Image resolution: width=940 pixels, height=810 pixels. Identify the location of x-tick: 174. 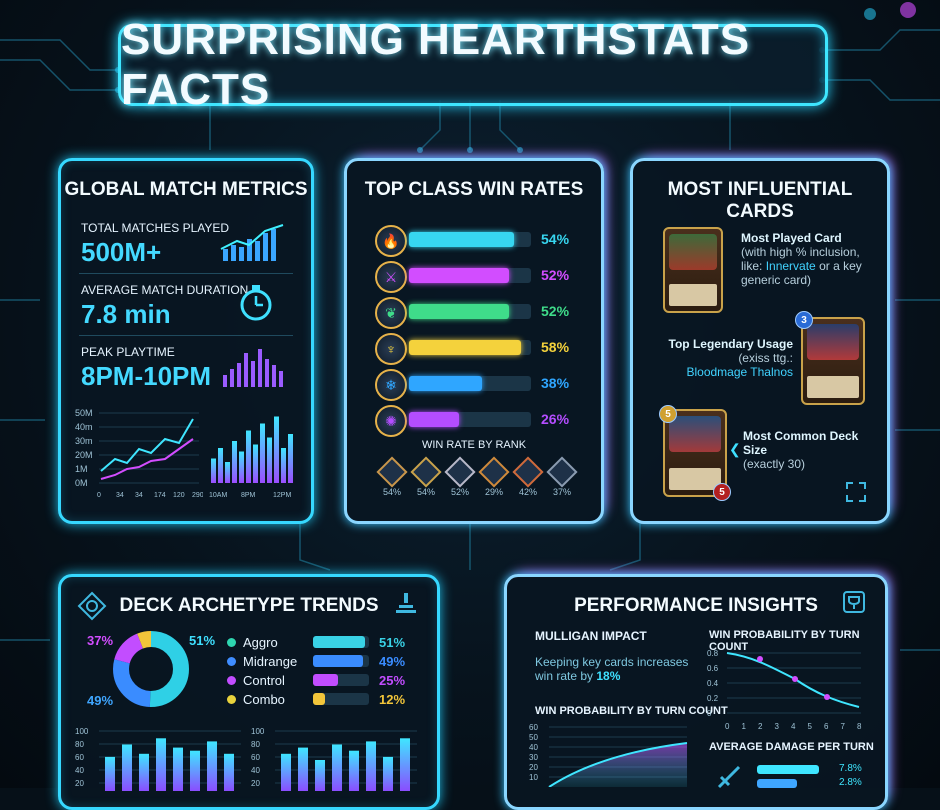
(160, 495).